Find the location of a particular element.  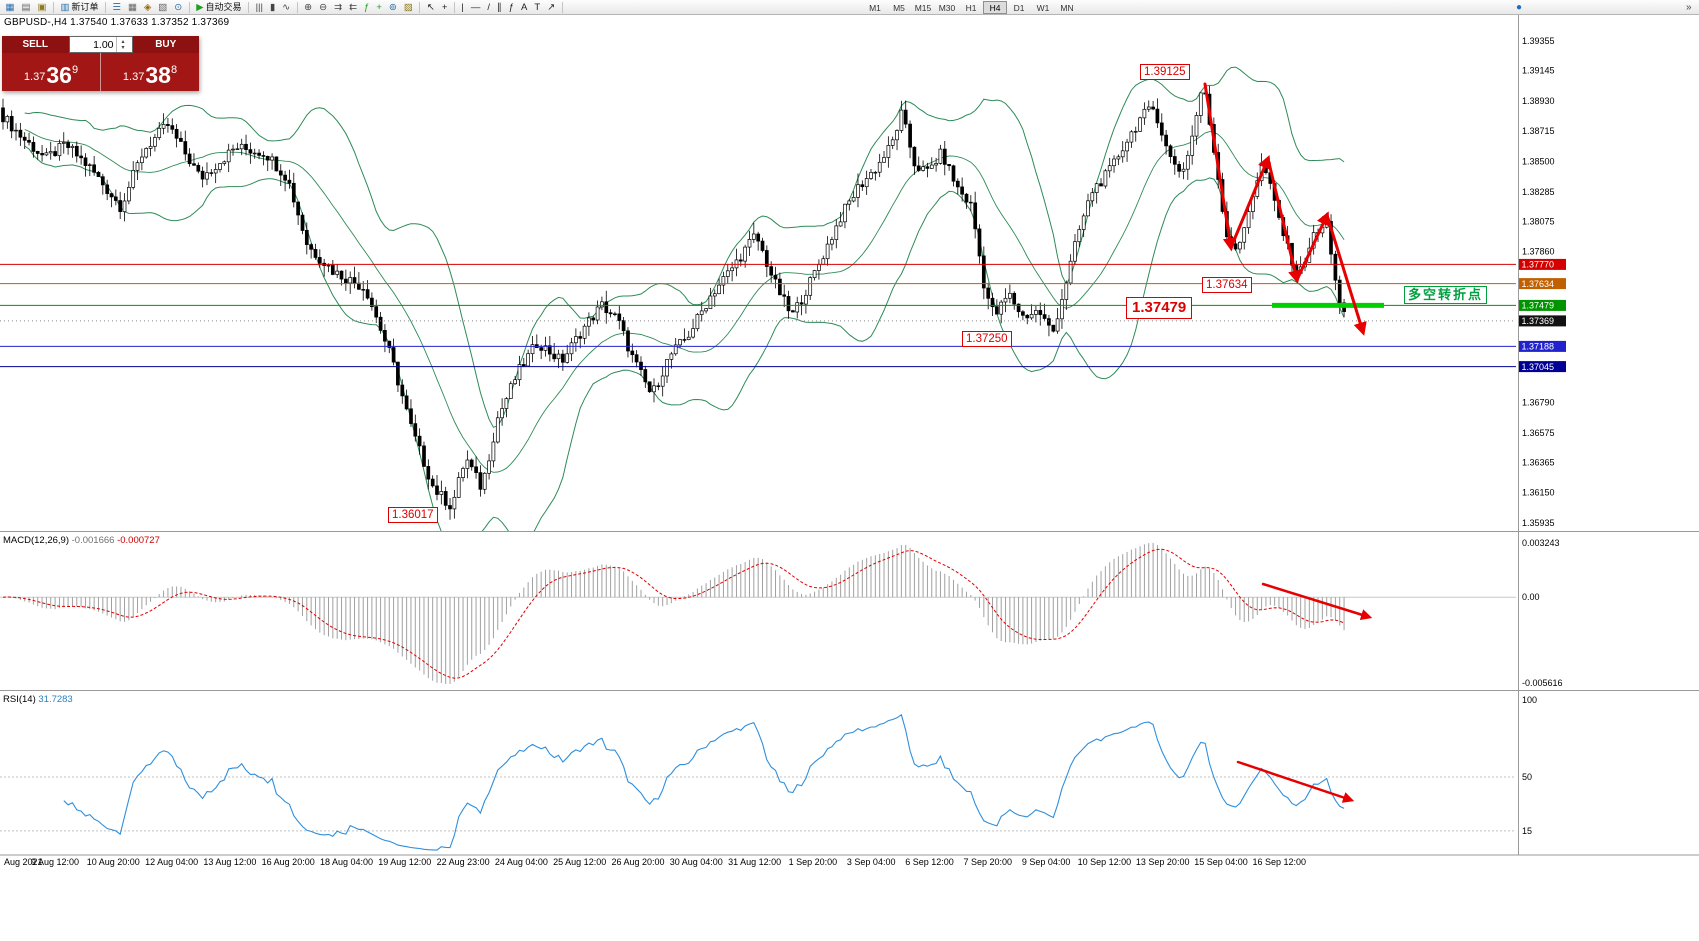

chart-shift-icon: ⇇ is located at coordinates (353, 7).